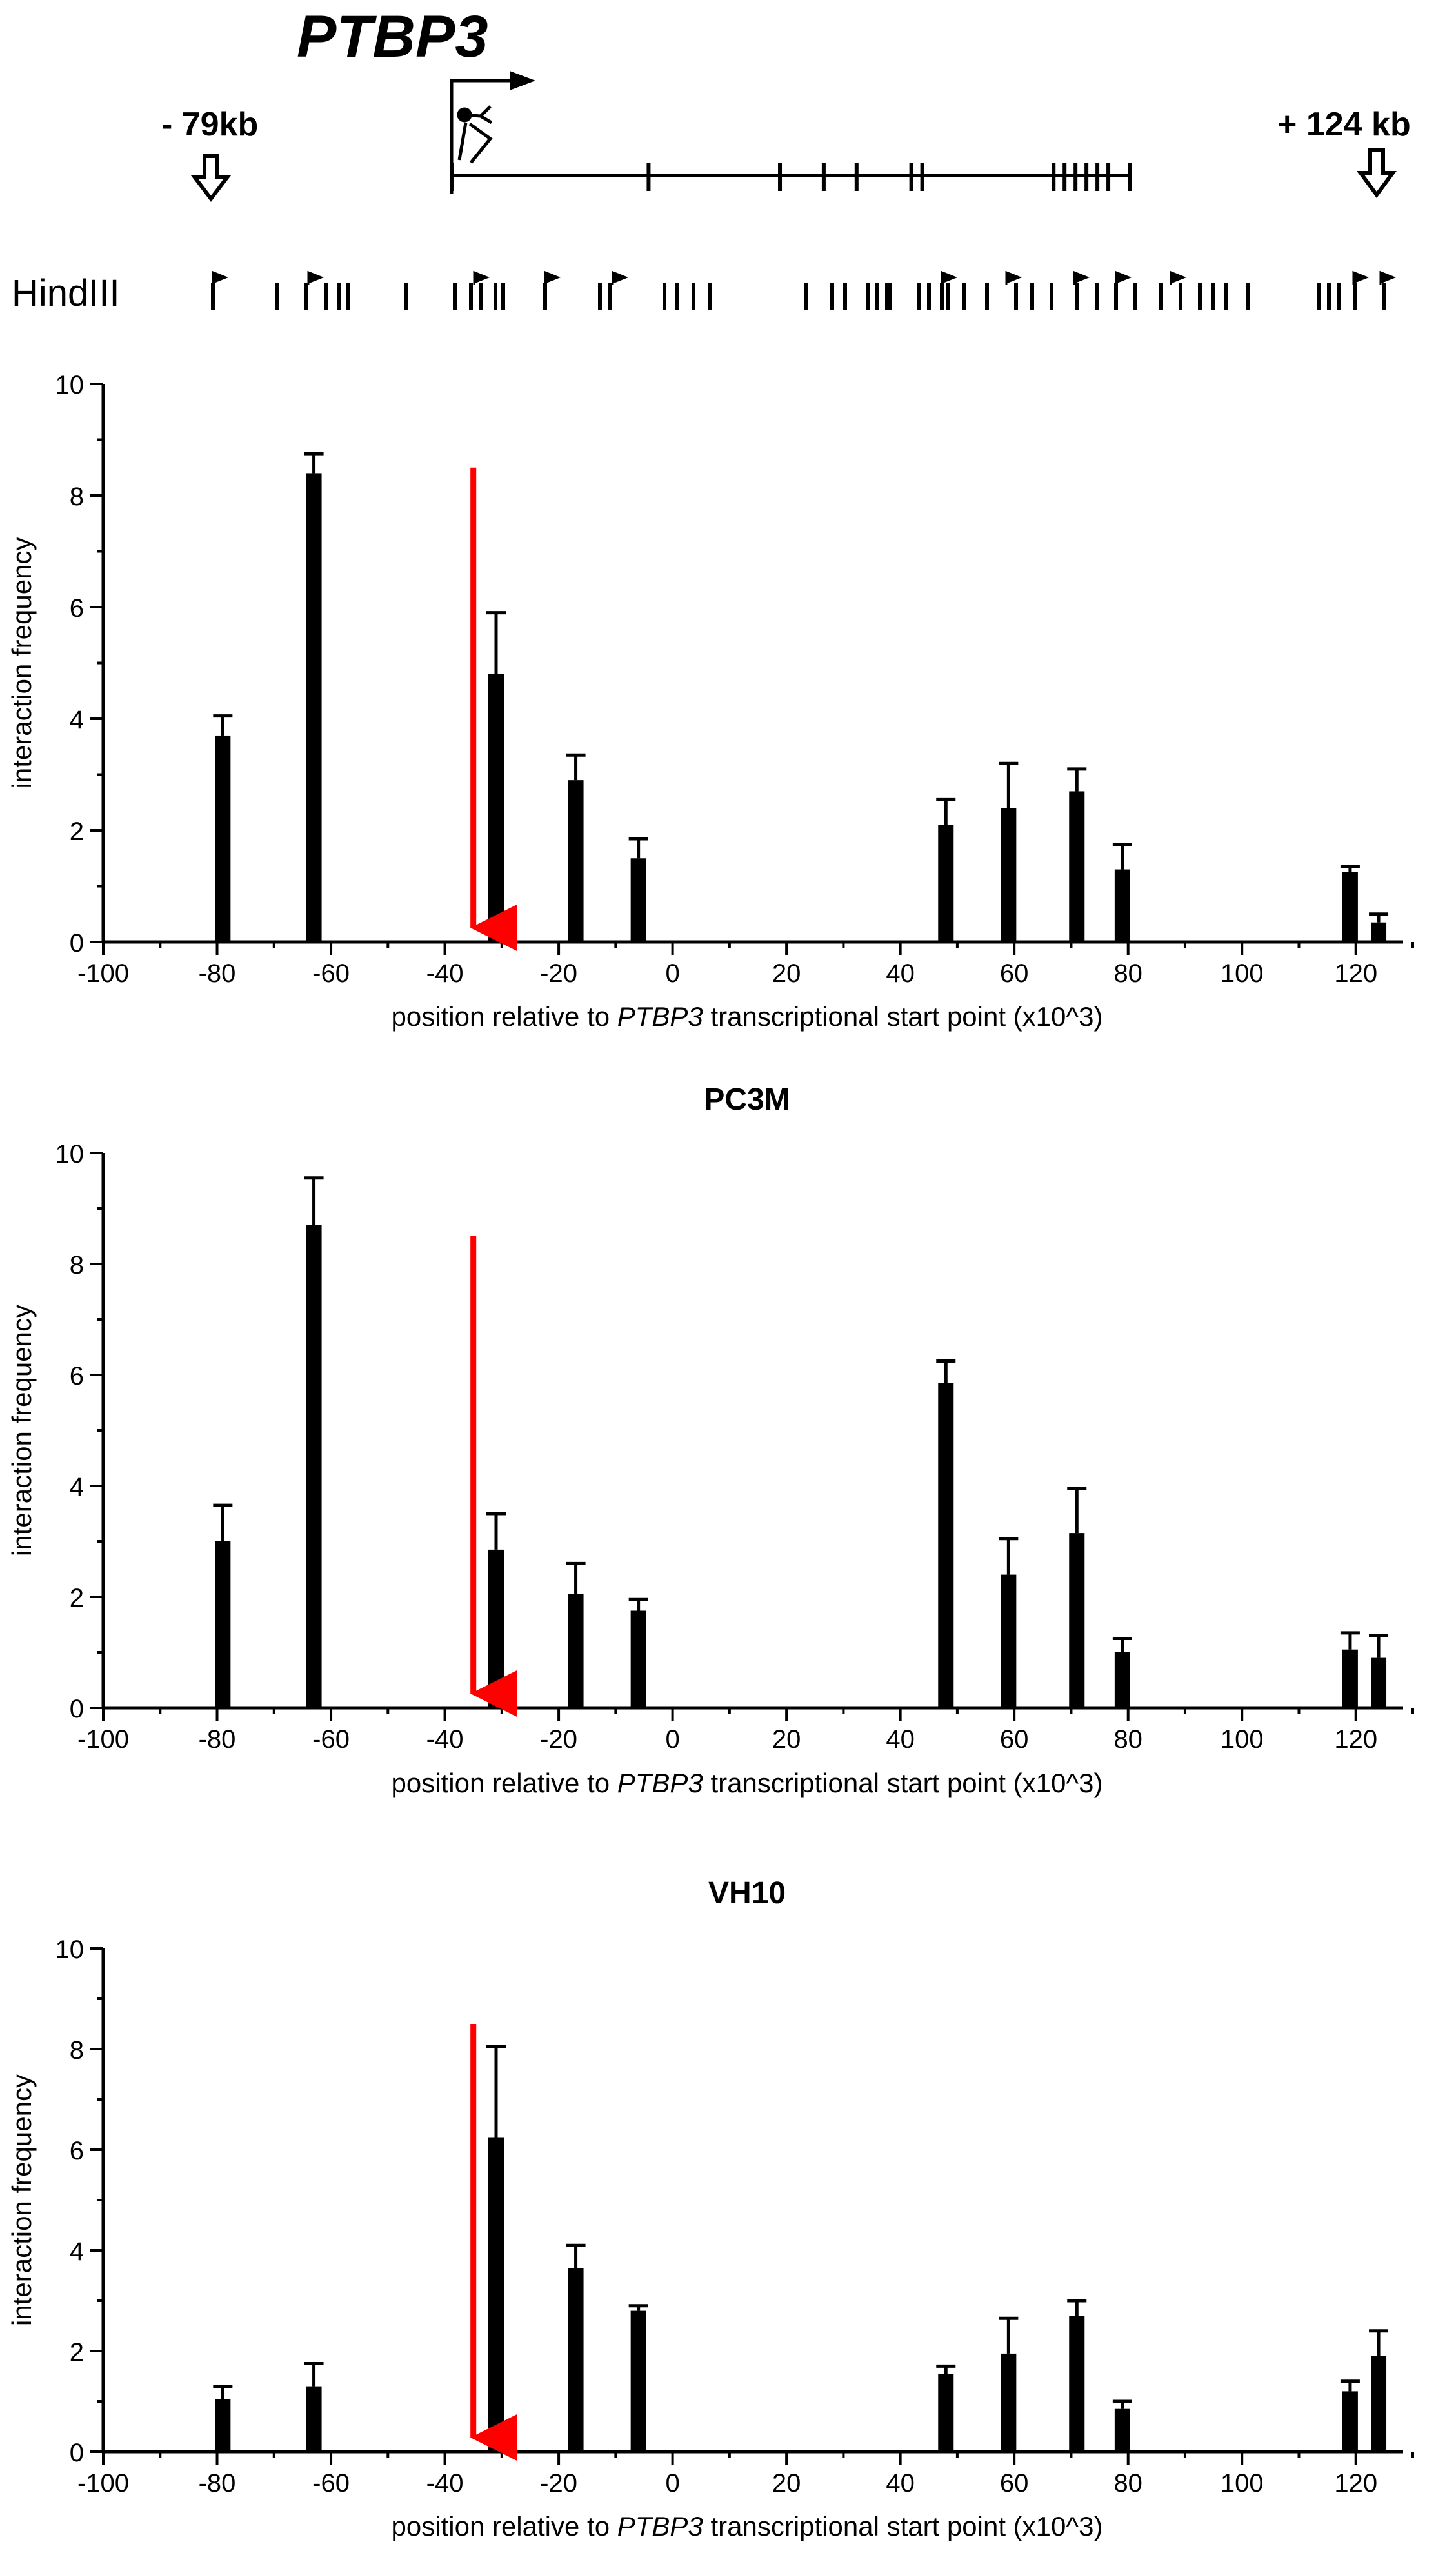  What do you see at coordinates (77, 1487) in the screenshot?
I see `y-tick-label: 4` at bounding box center [77, 1487].